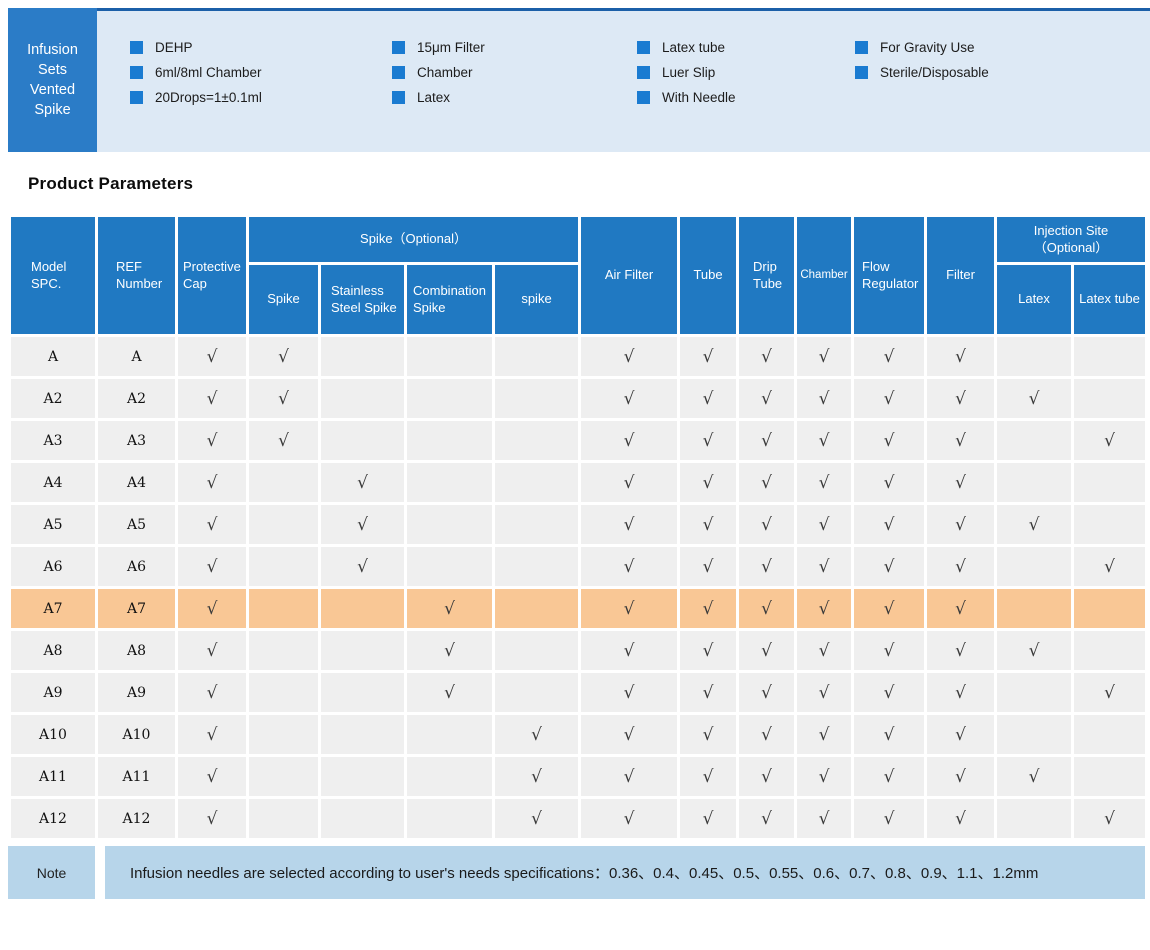 Image resolution: width=1150 pixels, height=950 pixels. Describe the element at coordinates (196, 47) in the screenshot. I see `feature-item: DEHP` at that location.